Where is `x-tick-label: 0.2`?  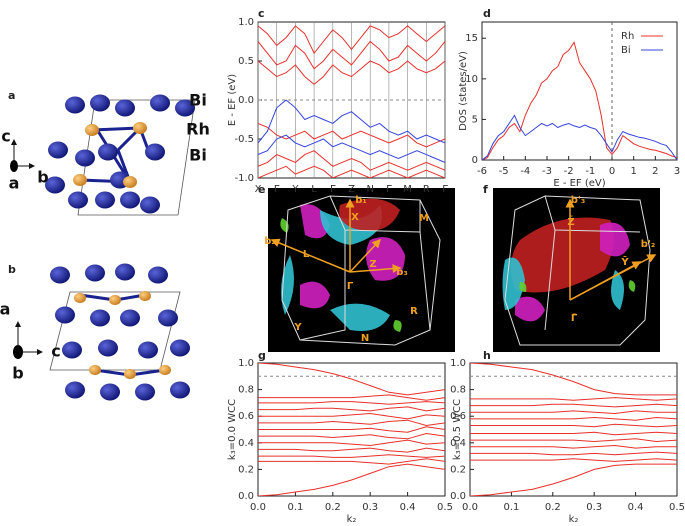
x-tick-label: 0.2 is located at coordinates (333, 507).